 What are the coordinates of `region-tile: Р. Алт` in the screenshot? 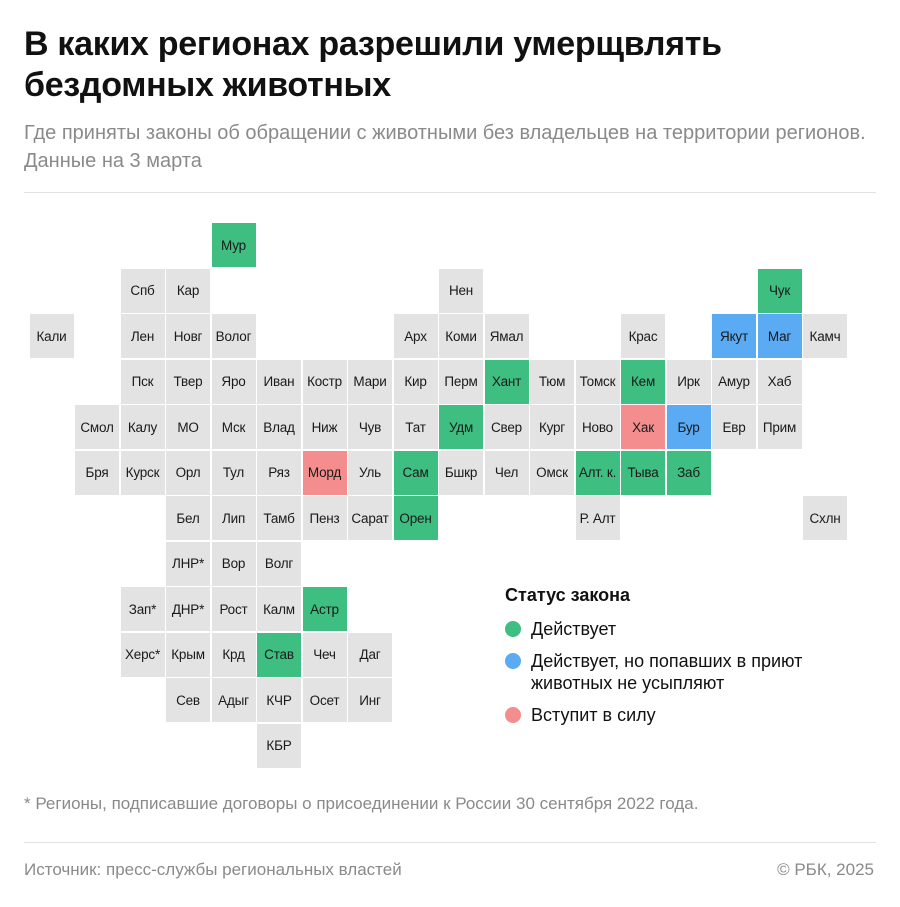 It's located at (597, 518).